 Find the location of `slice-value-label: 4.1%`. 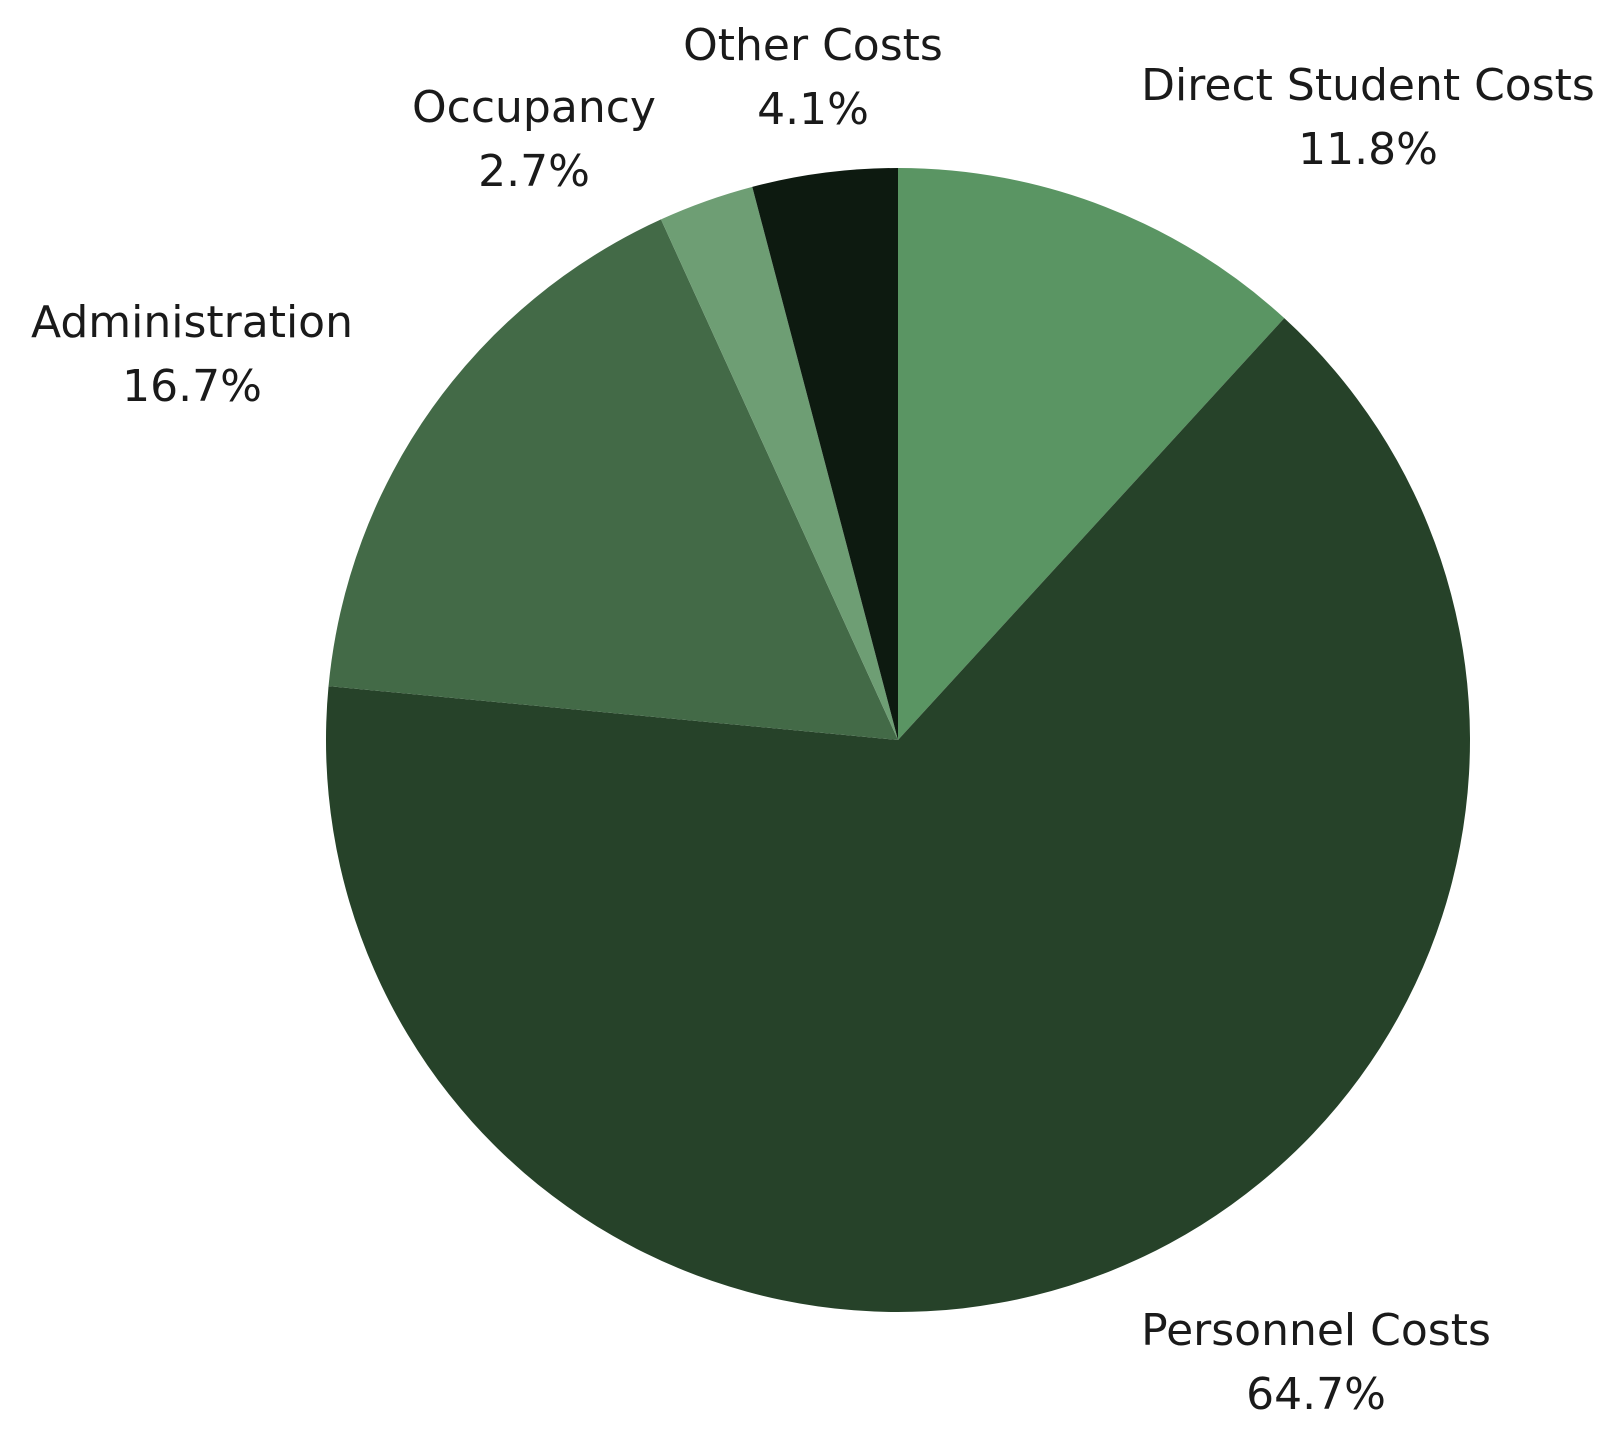

slice-value-label: 4.1% is located at coordinates (813, 109).